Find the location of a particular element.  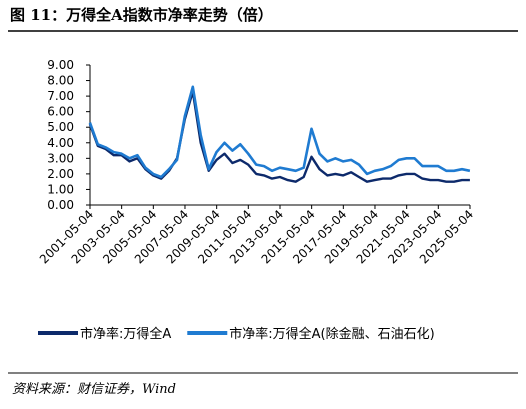

y-tick-label: 8.00 is located at coordinates (60, 81).